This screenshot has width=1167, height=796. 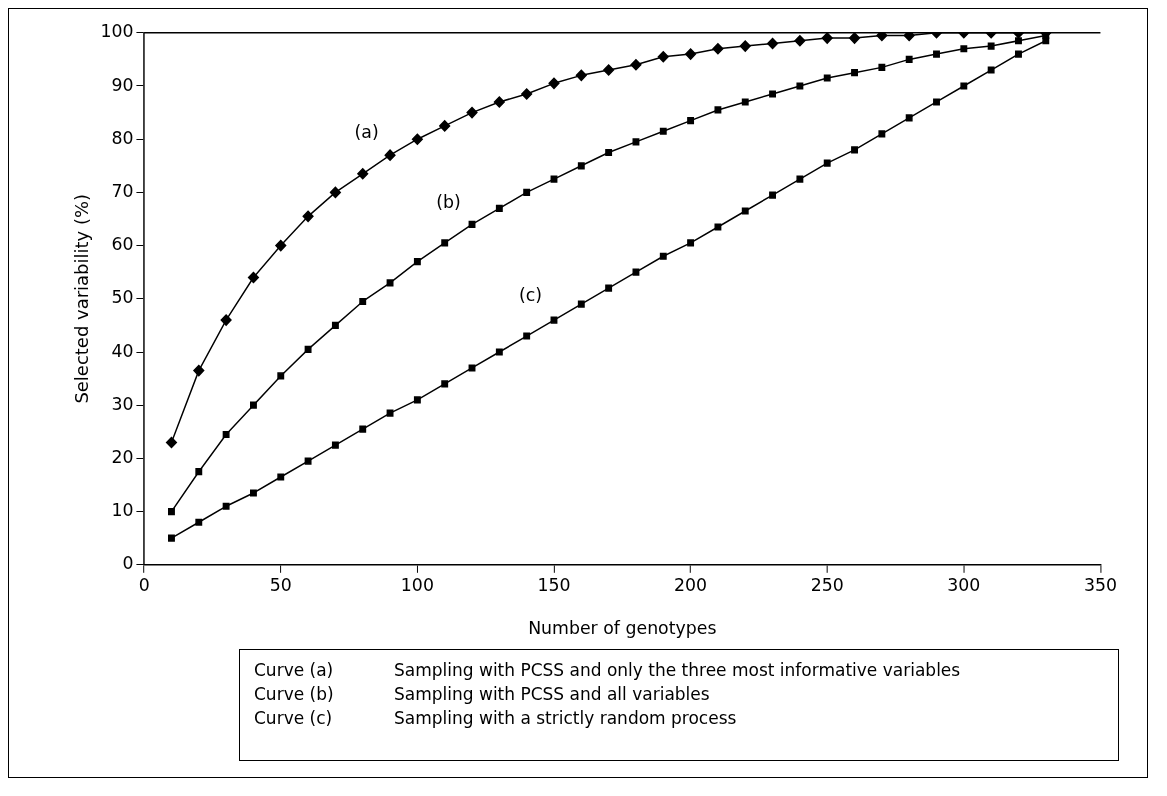 I want to click on x-tick-label: 0, so click(x=144, y=585).